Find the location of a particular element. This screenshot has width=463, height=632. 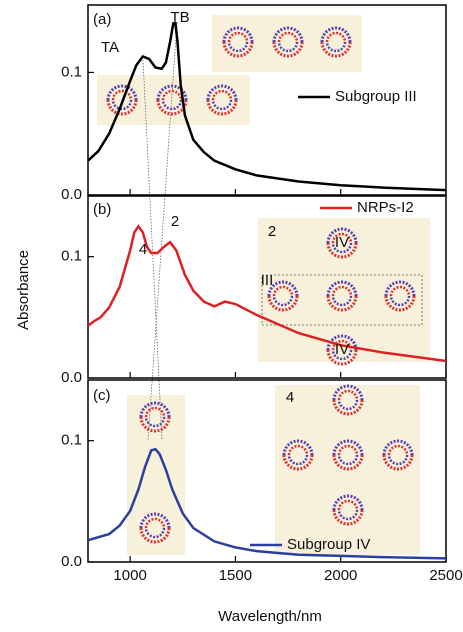

x-tick-label: 2000 is located at coordinates (340, 575).